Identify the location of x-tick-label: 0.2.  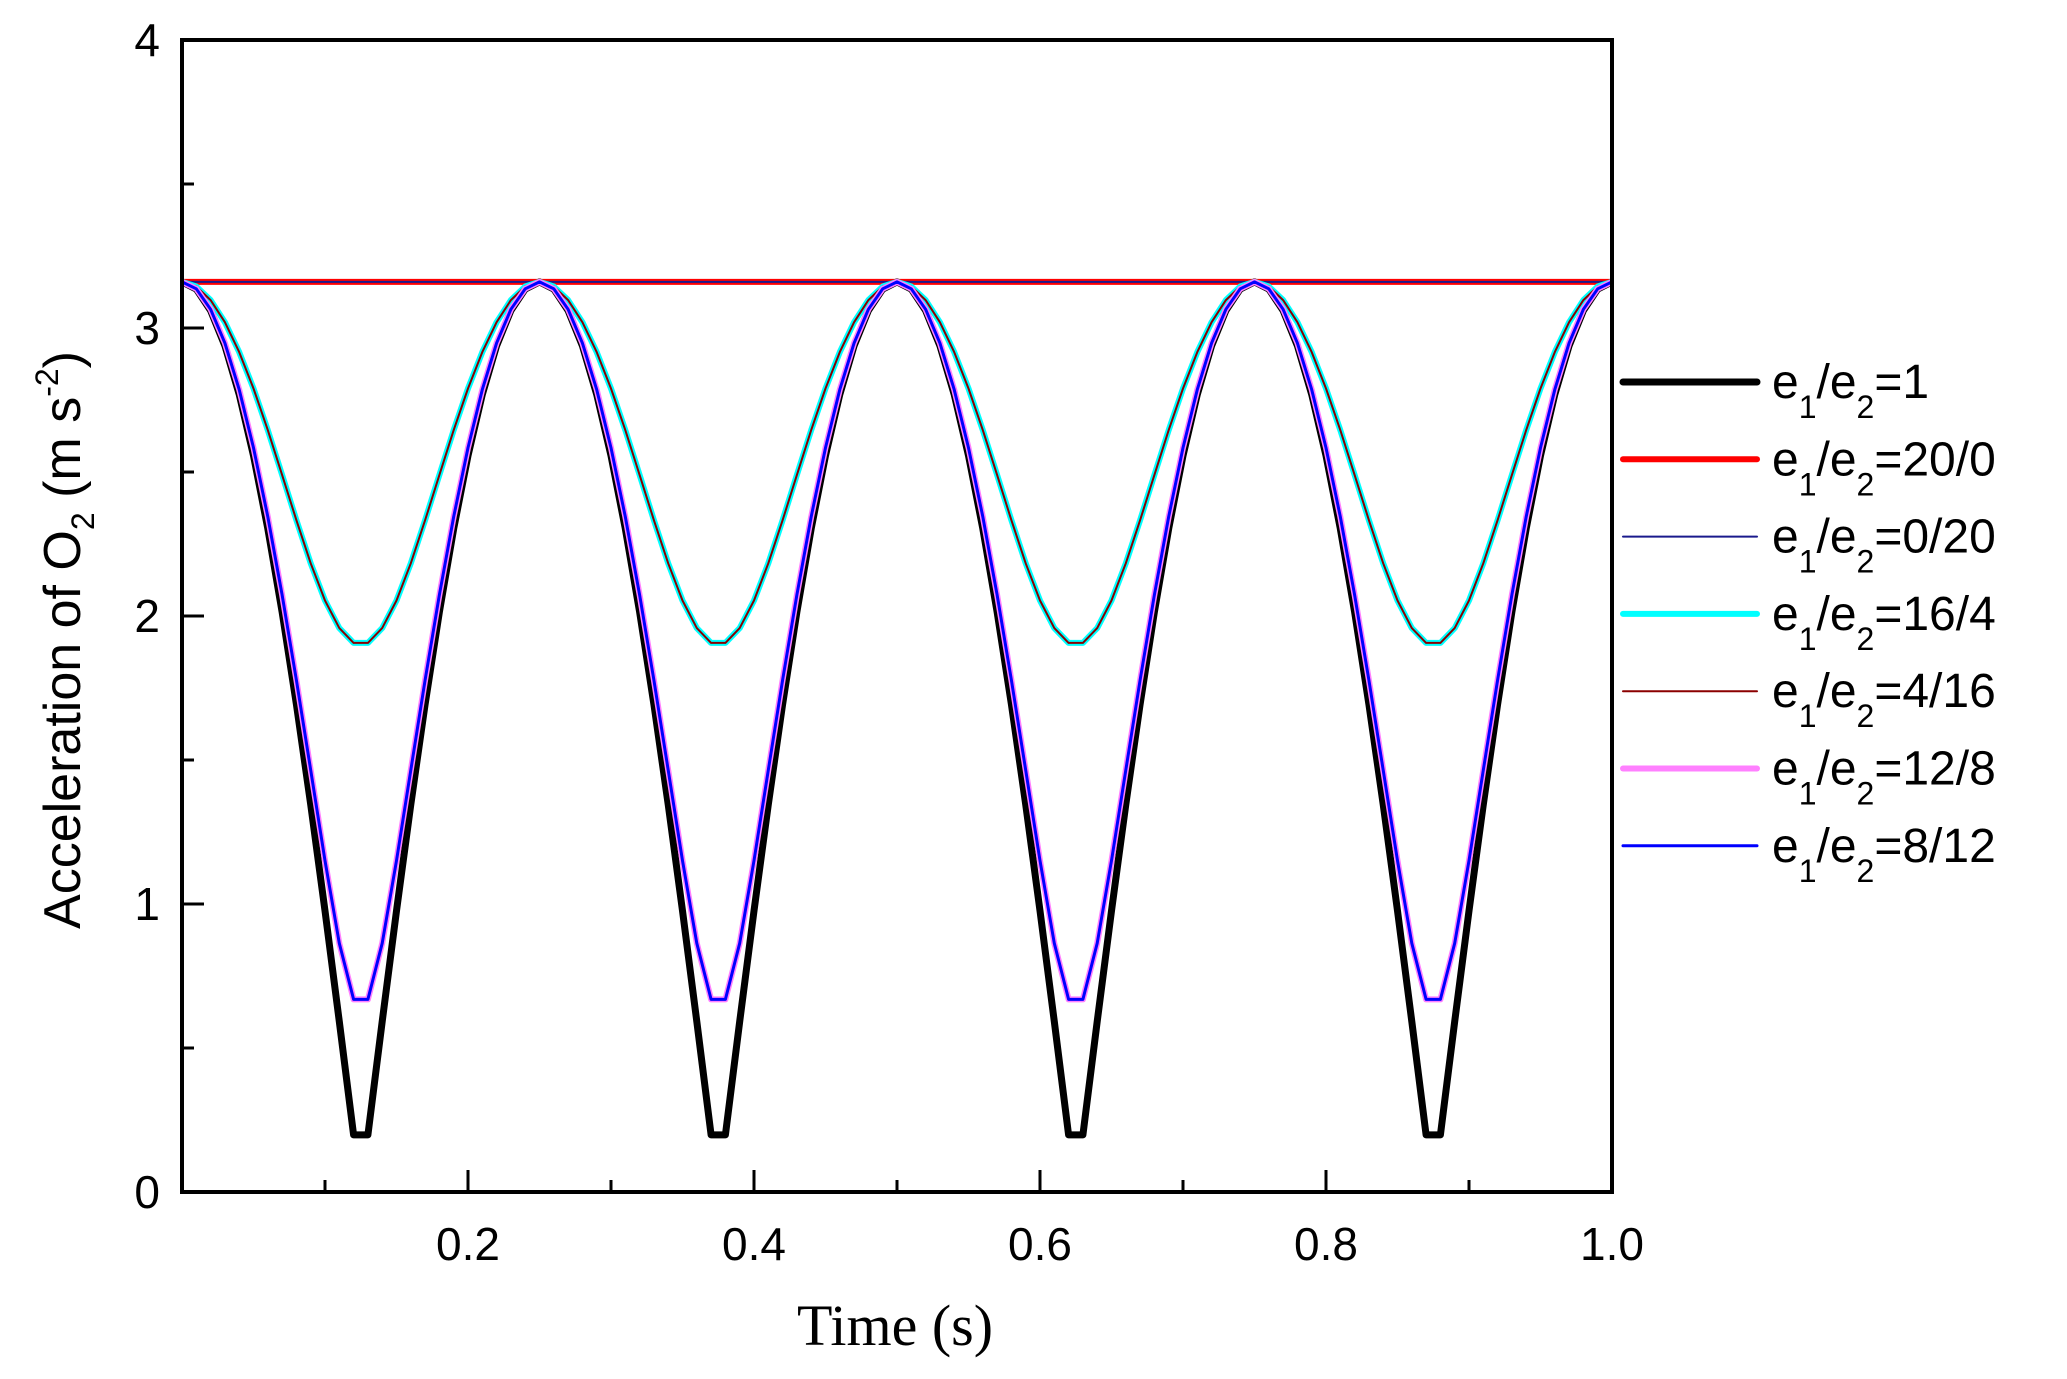
(468, 1244).